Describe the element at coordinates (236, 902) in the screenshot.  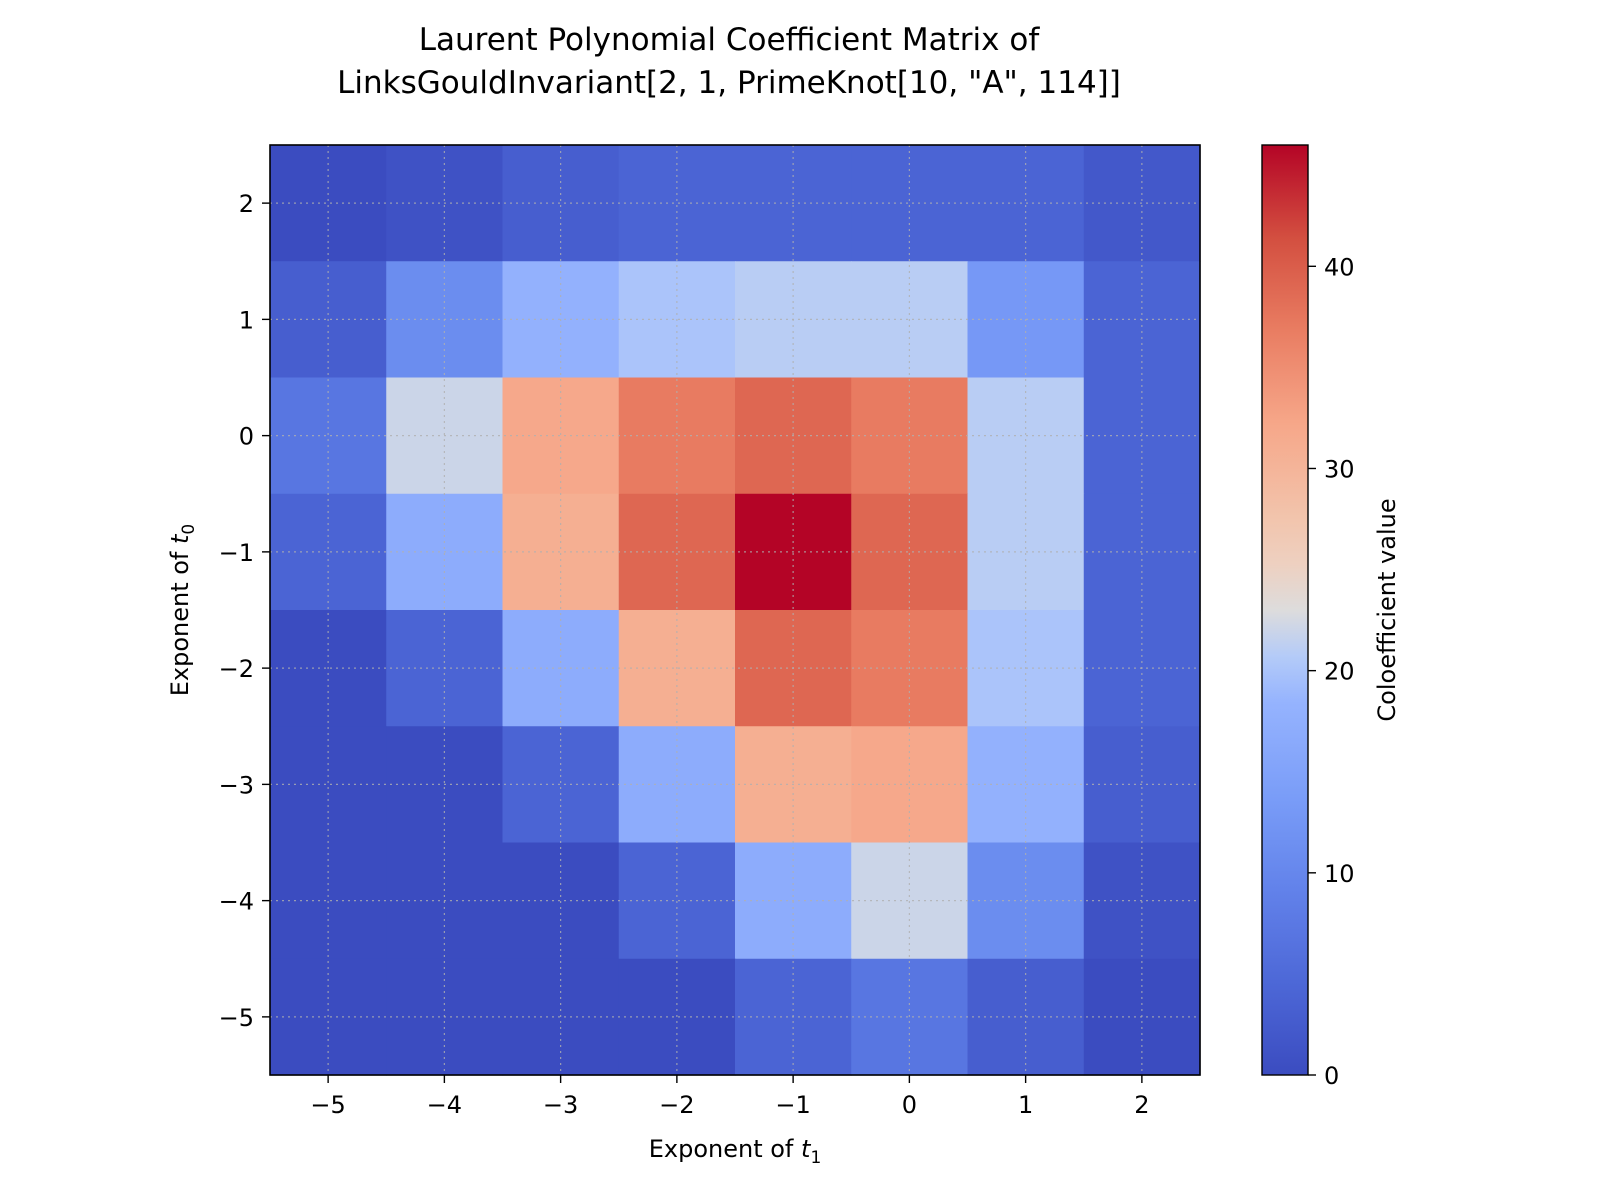
I see `y-tick-label: −4` at that location.